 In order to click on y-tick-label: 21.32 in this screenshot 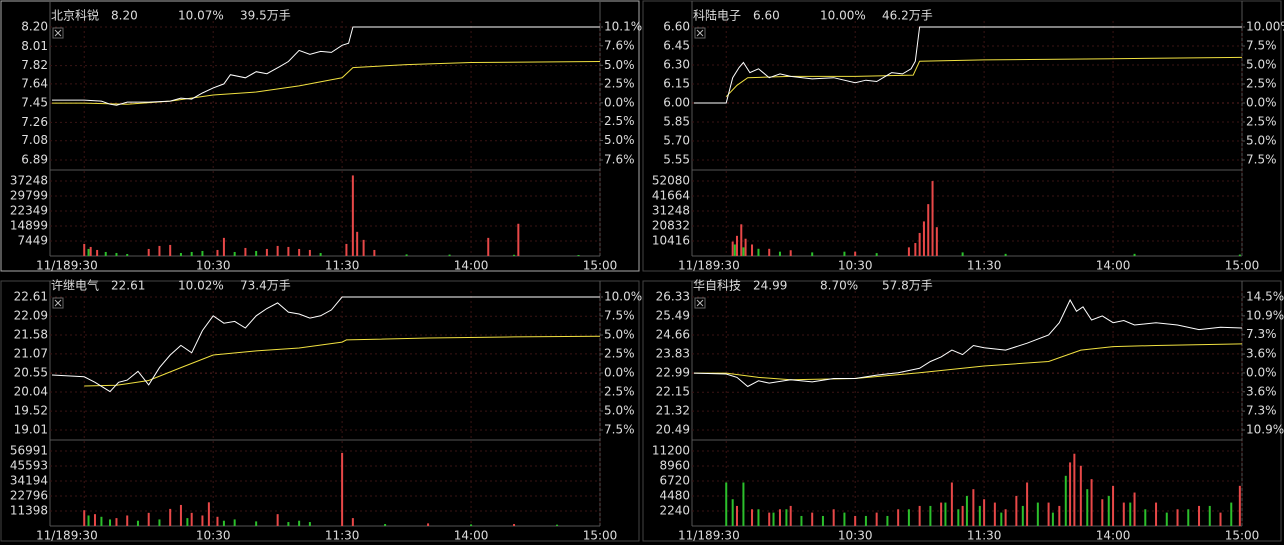, I will do `click(673, 411)`.